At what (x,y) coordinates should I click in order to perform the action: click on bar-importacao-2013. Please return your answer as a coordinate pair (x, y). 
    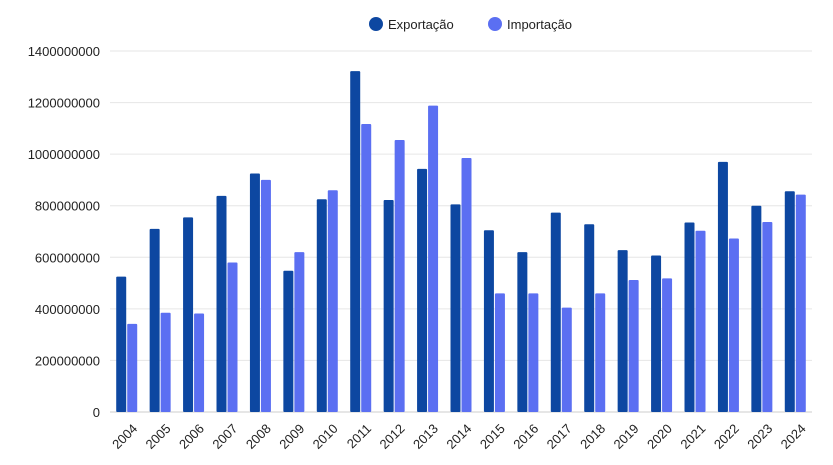
    Looking at the image, I should click on (433, 258).